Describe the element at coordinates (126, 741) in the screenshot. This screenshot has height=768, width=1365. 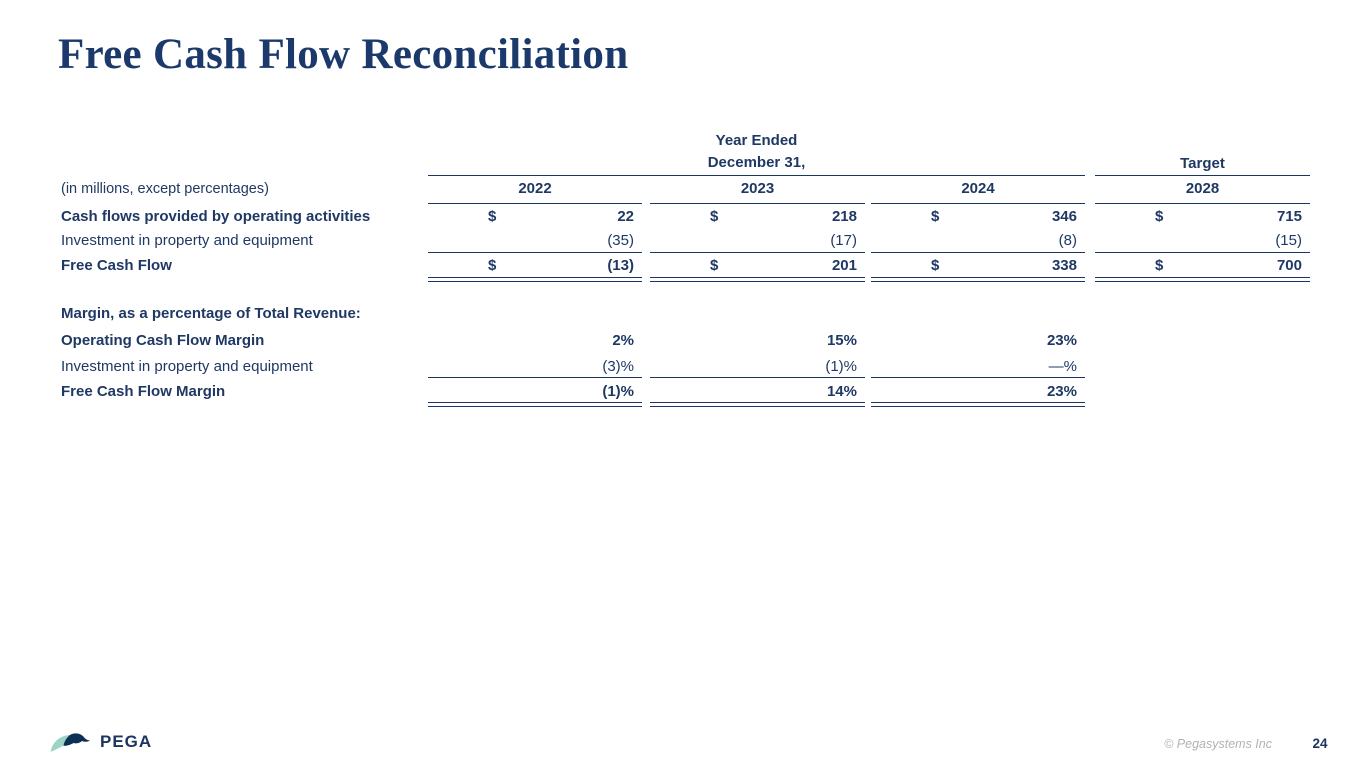
I see `pega-logo-text: PEGA` at that location.